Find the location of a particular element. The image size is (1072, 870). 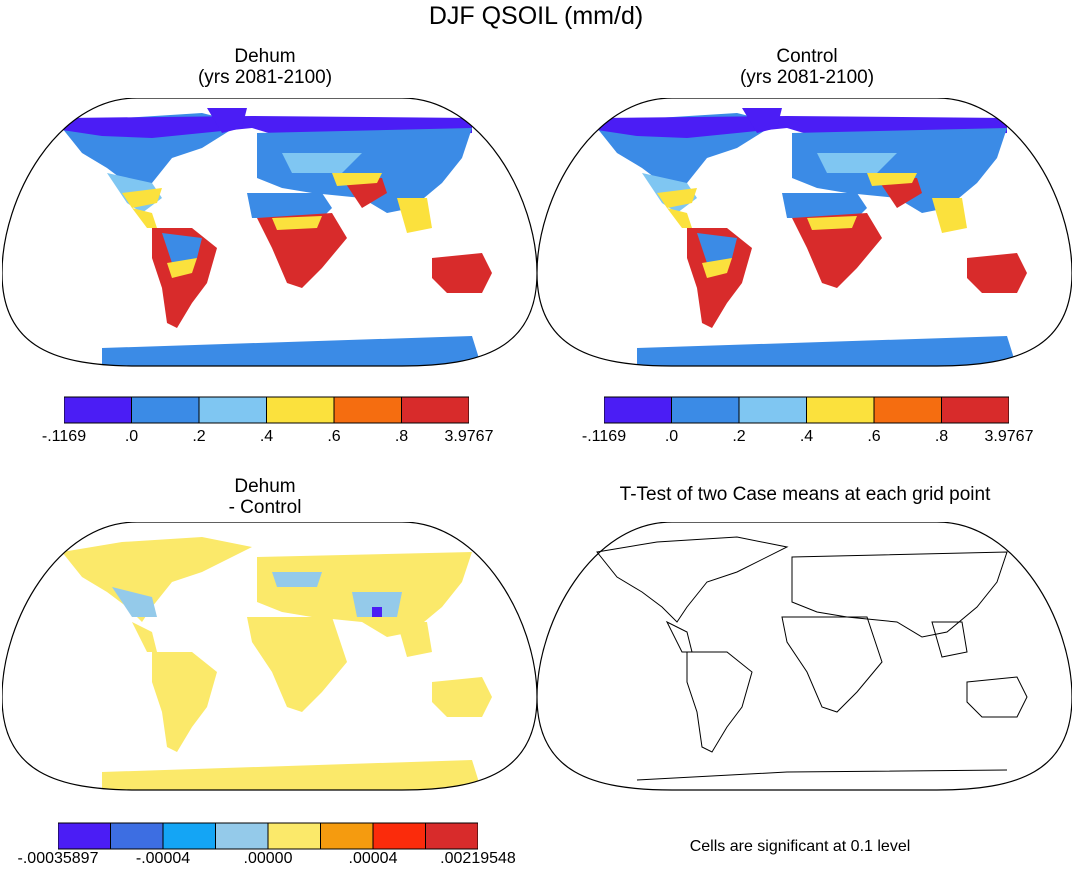

africa-coast is located at coordinates (832, 664).